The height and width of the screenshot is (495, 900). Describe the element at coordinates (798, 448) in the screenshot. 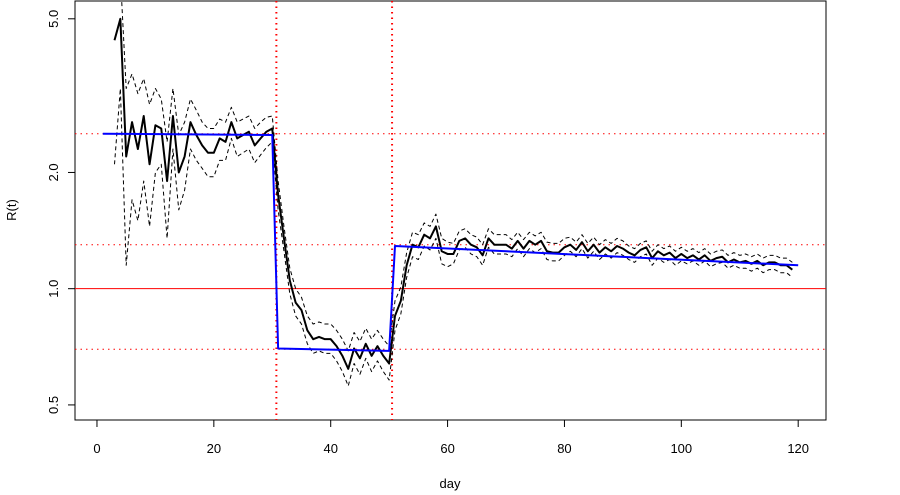

I see `x-tick-label: 120` at that location.